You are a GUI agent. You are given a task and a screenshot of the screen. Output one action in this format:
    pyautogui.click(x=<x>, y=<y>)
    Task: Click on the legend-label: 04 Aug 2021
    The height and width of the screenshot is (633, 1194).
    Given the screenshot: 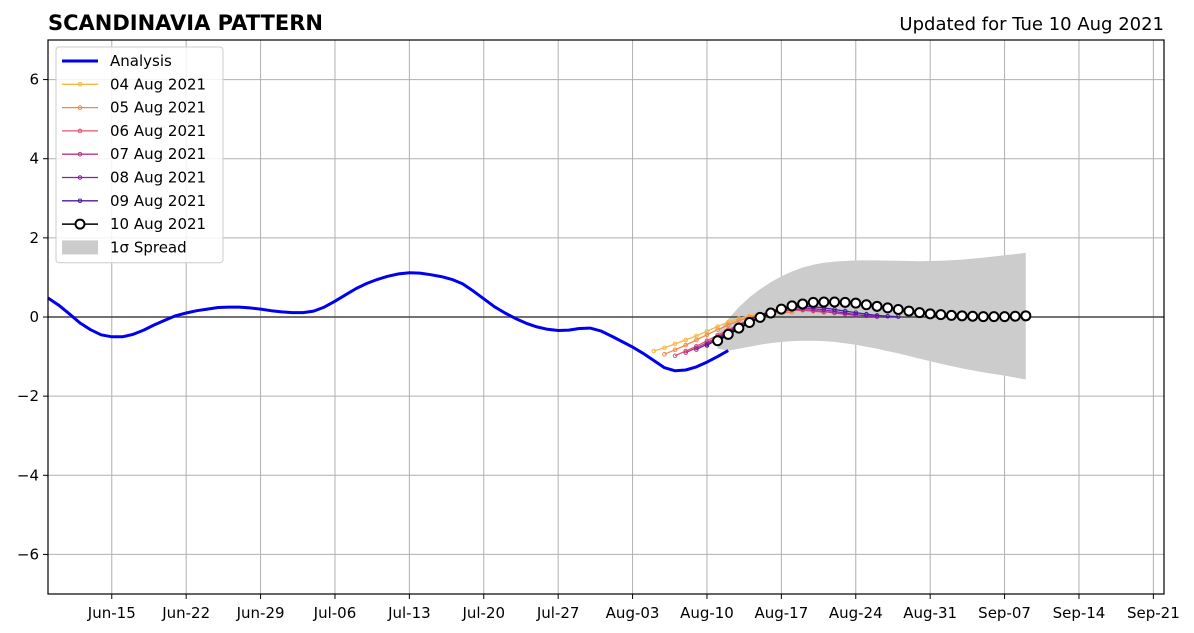 What is the action you would take?
    pyautogui.click(x=158, y=84)
    